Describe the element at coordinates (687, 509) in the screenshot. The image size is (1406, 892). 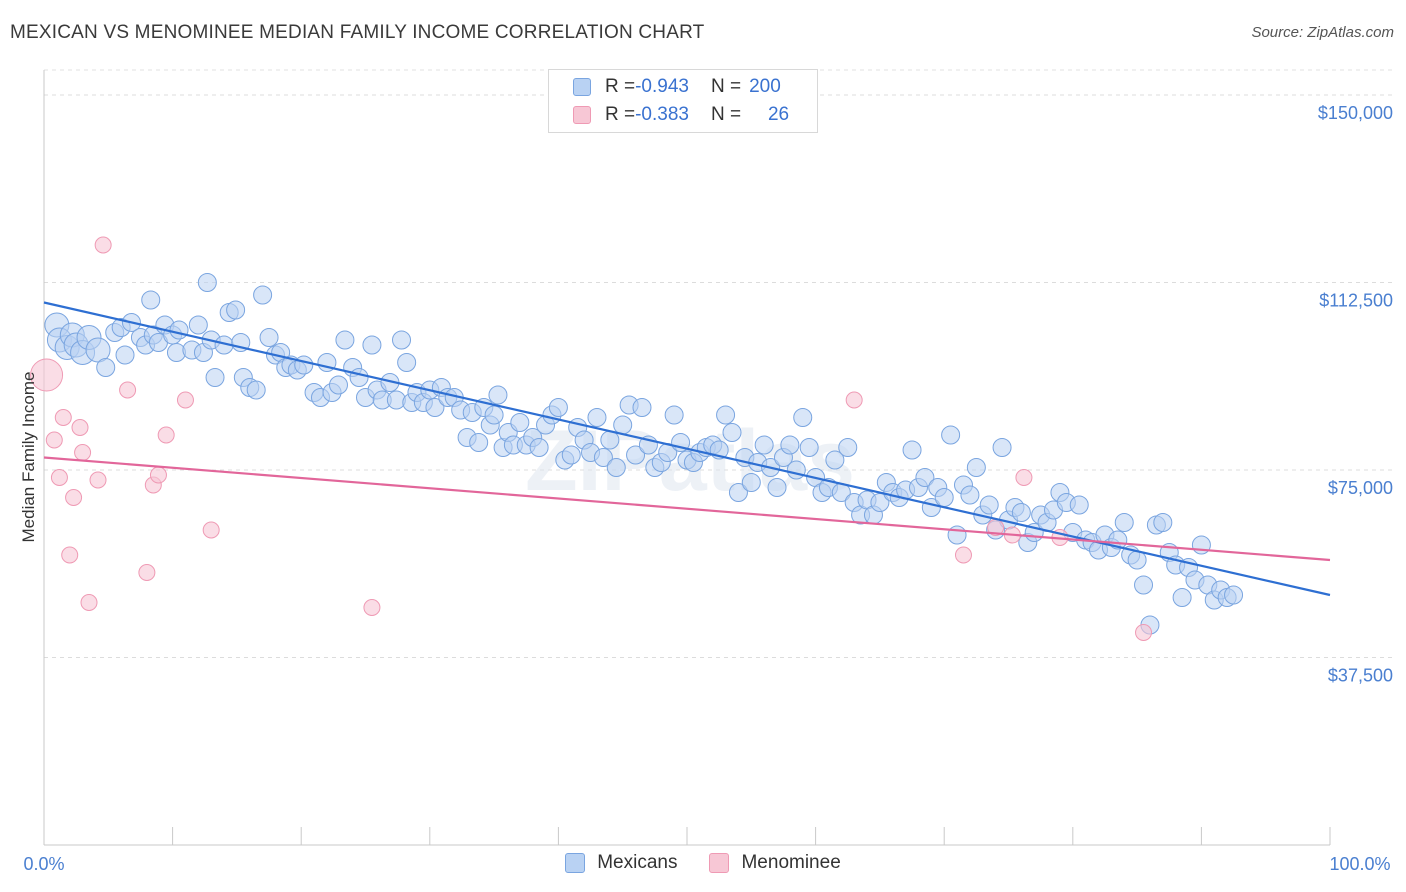
I see `menominee-trend-line` at that location.